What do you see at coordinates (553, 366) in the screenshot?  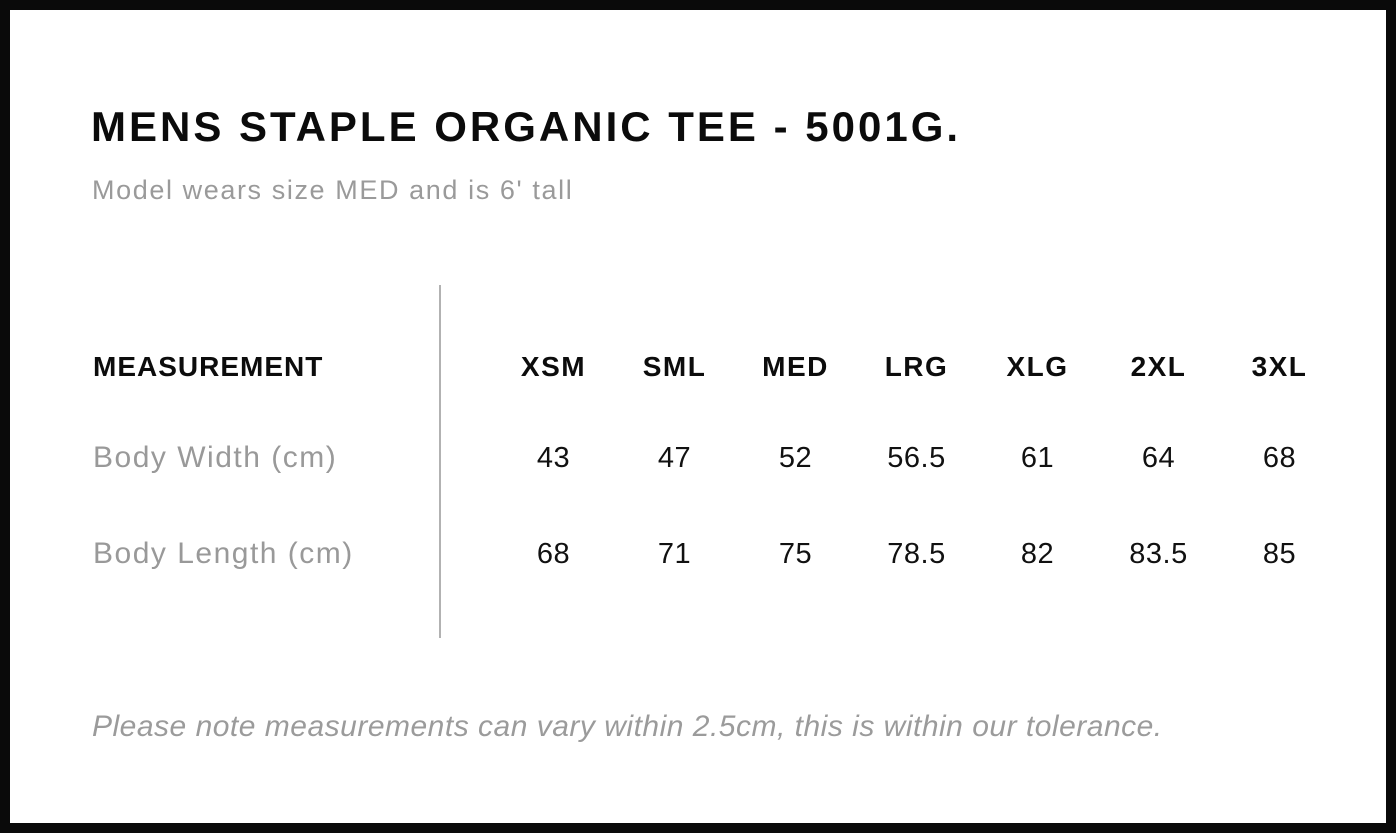 I see `size-header-xsm: XSM` at bounding box center [553, 366].